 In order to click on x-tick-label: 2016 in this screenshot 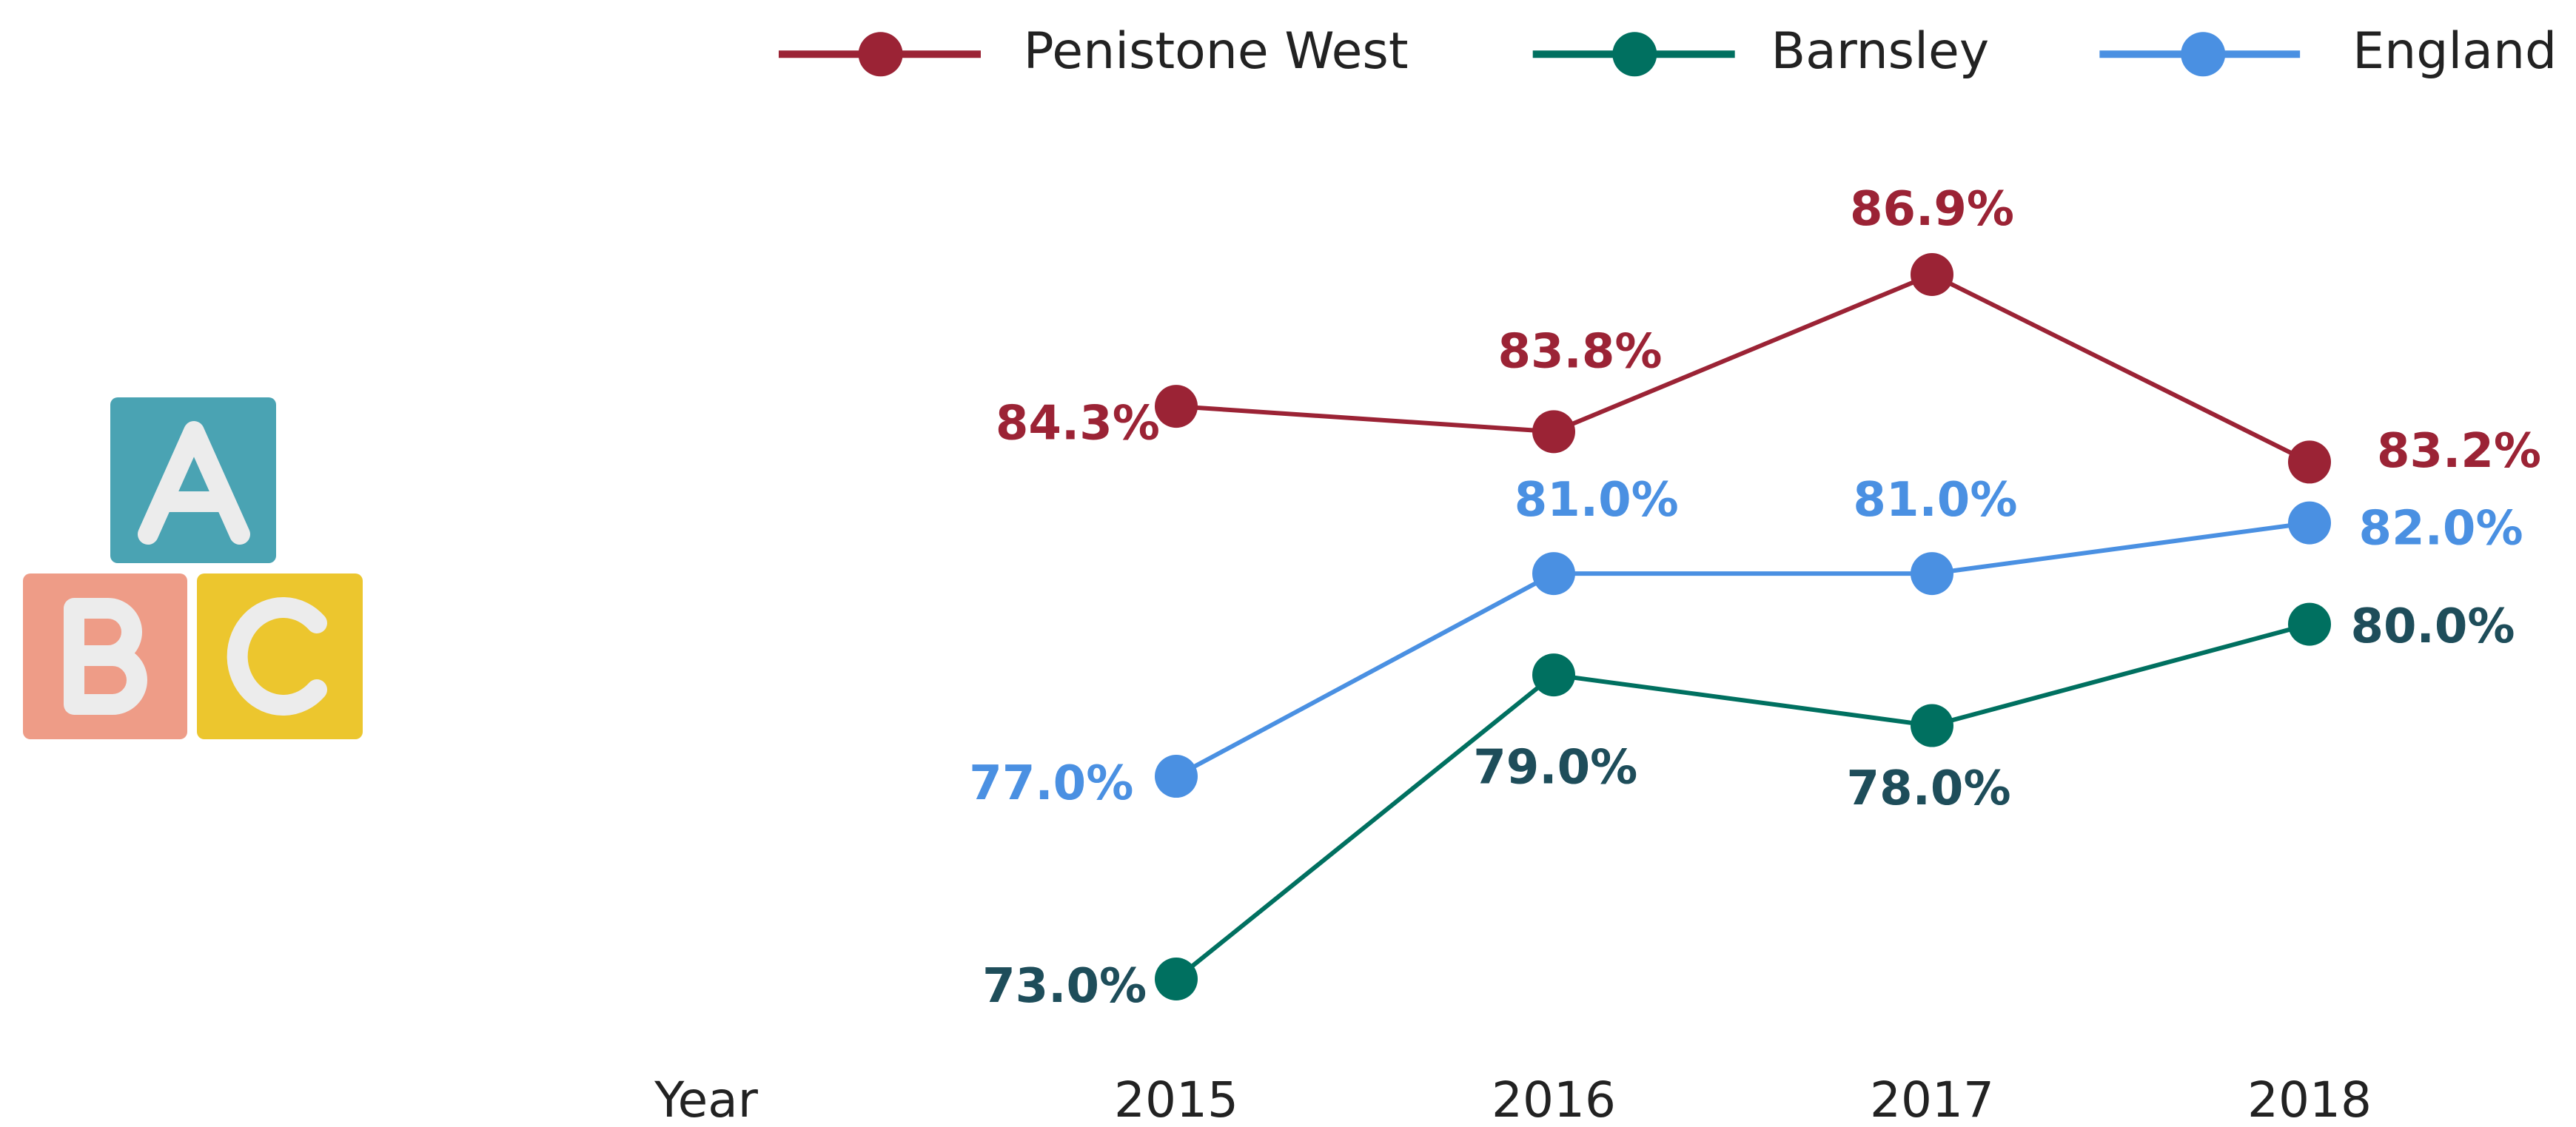, I will do `click(1554, 1099)`.